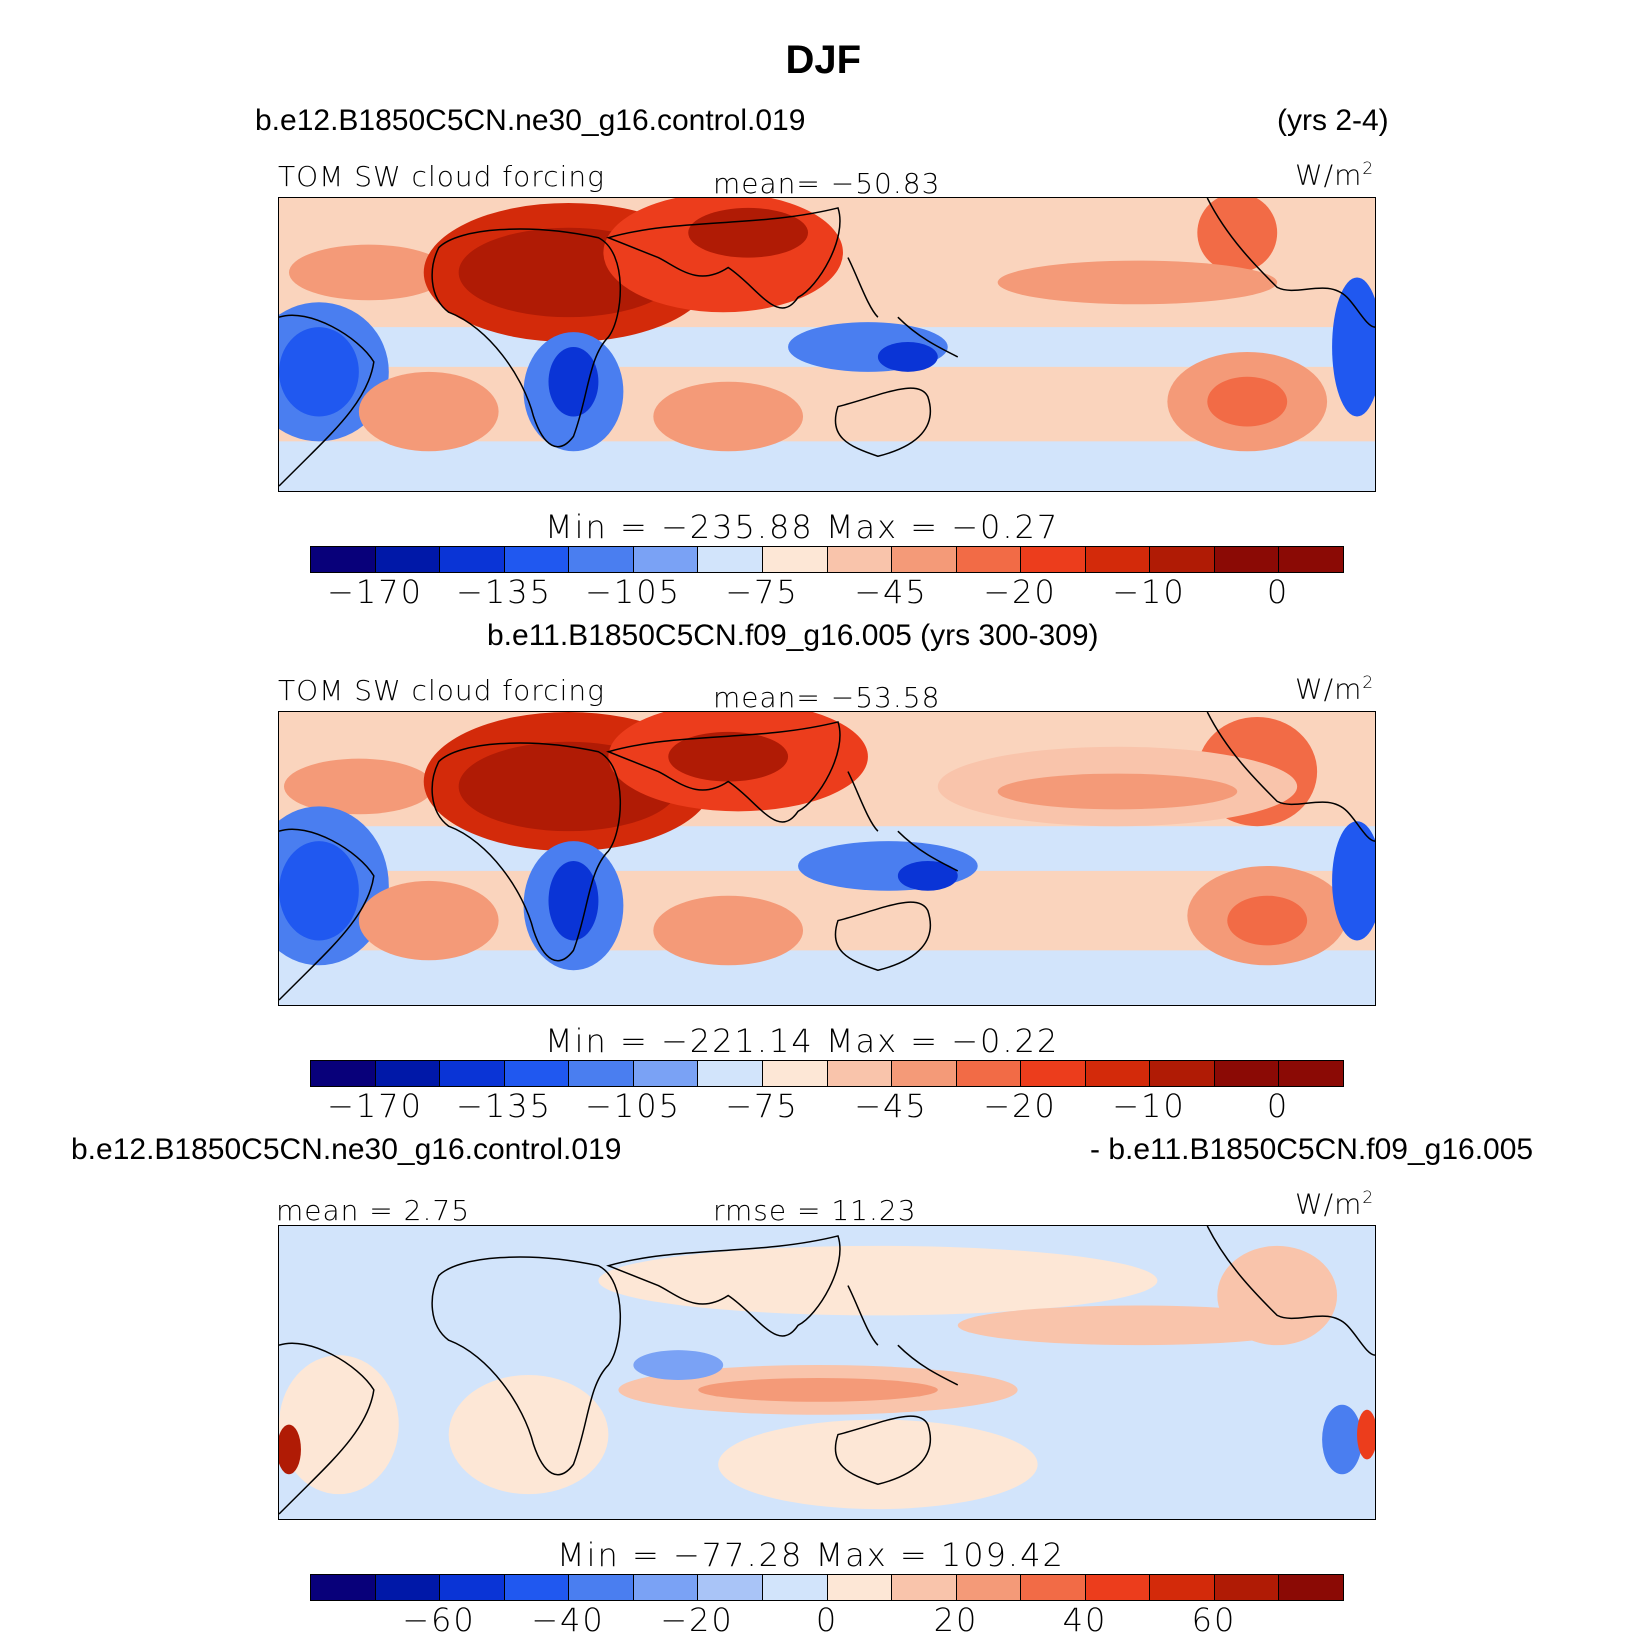 The image size is (1647, 1644). I want to click on colorbar-tick: −40, so click(568, 1620).